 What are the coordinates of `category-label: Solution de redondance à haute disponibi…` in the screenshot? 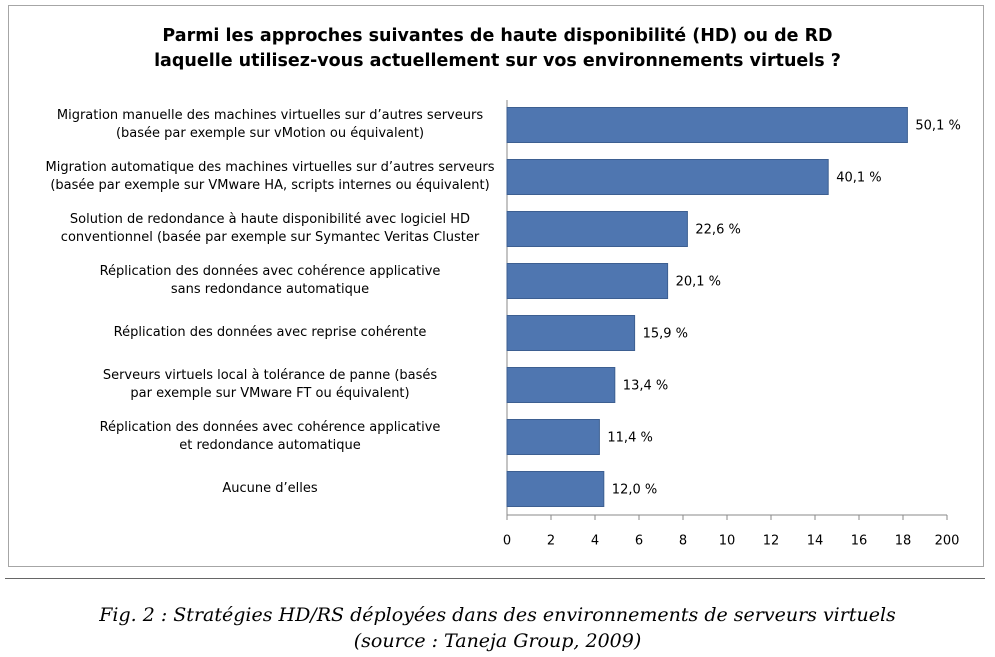 It's located at (270, 228).